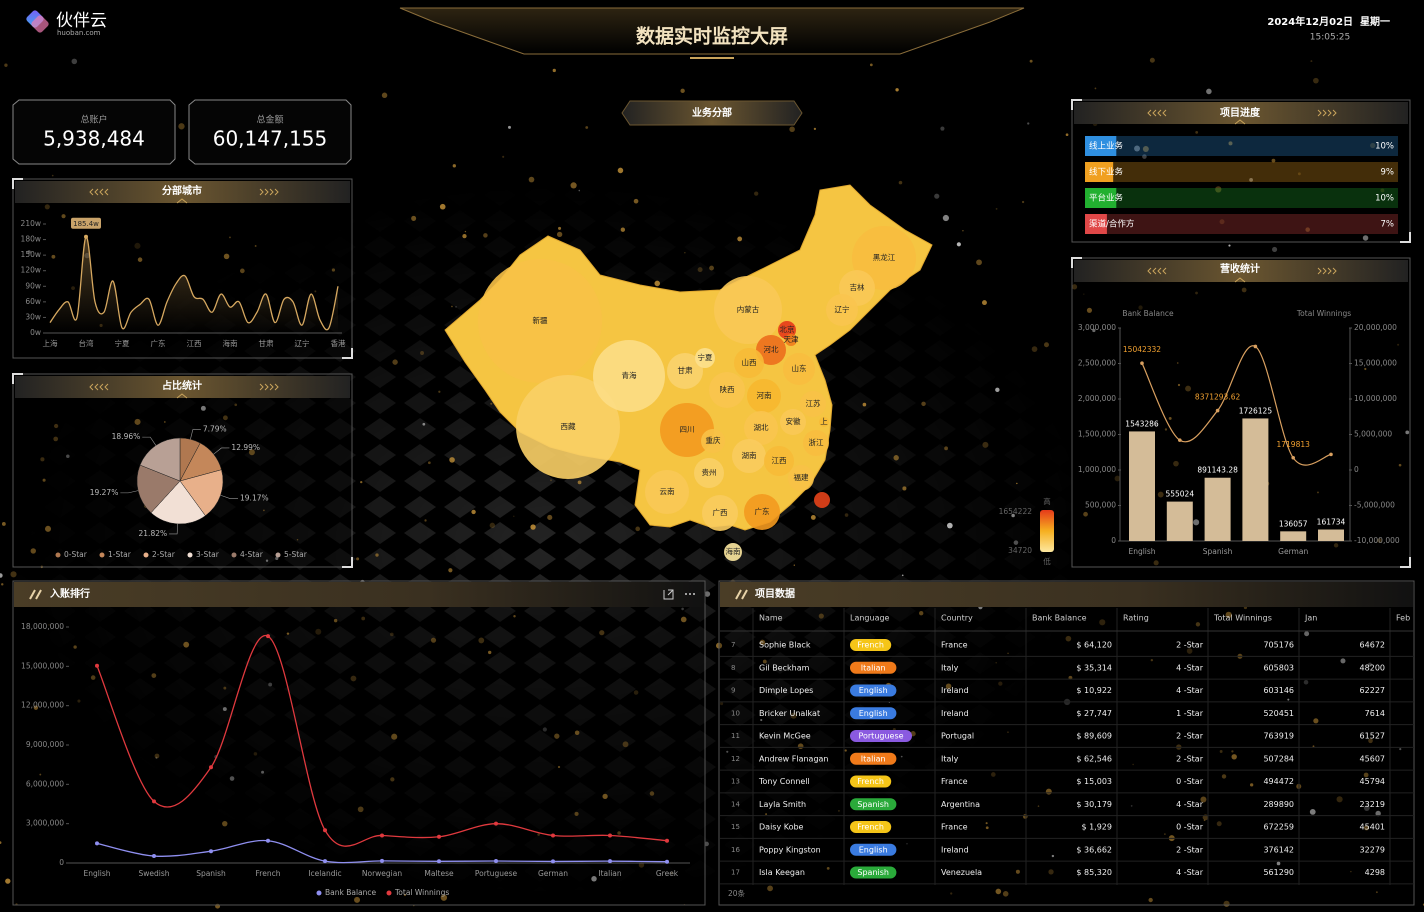  I want to click on bar, so click(1217, 509).